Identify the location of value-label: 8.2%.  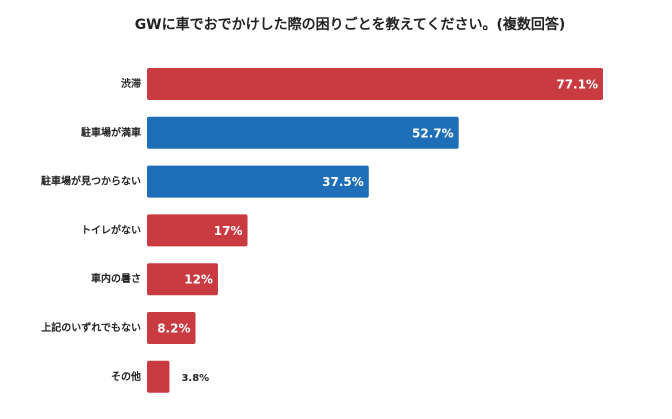
(173, 329).